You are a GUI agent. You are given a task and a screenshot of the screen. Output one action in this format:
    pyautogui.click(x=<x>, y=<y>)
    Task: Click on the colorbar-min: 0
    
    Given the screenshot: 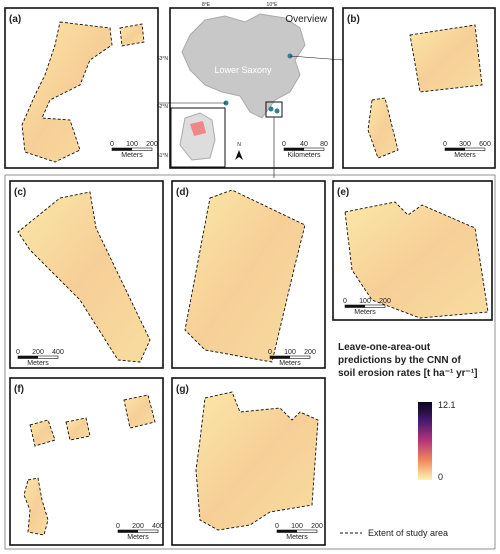 What is the action you would take?
    pyautogui.click(x=440, y=477)
    